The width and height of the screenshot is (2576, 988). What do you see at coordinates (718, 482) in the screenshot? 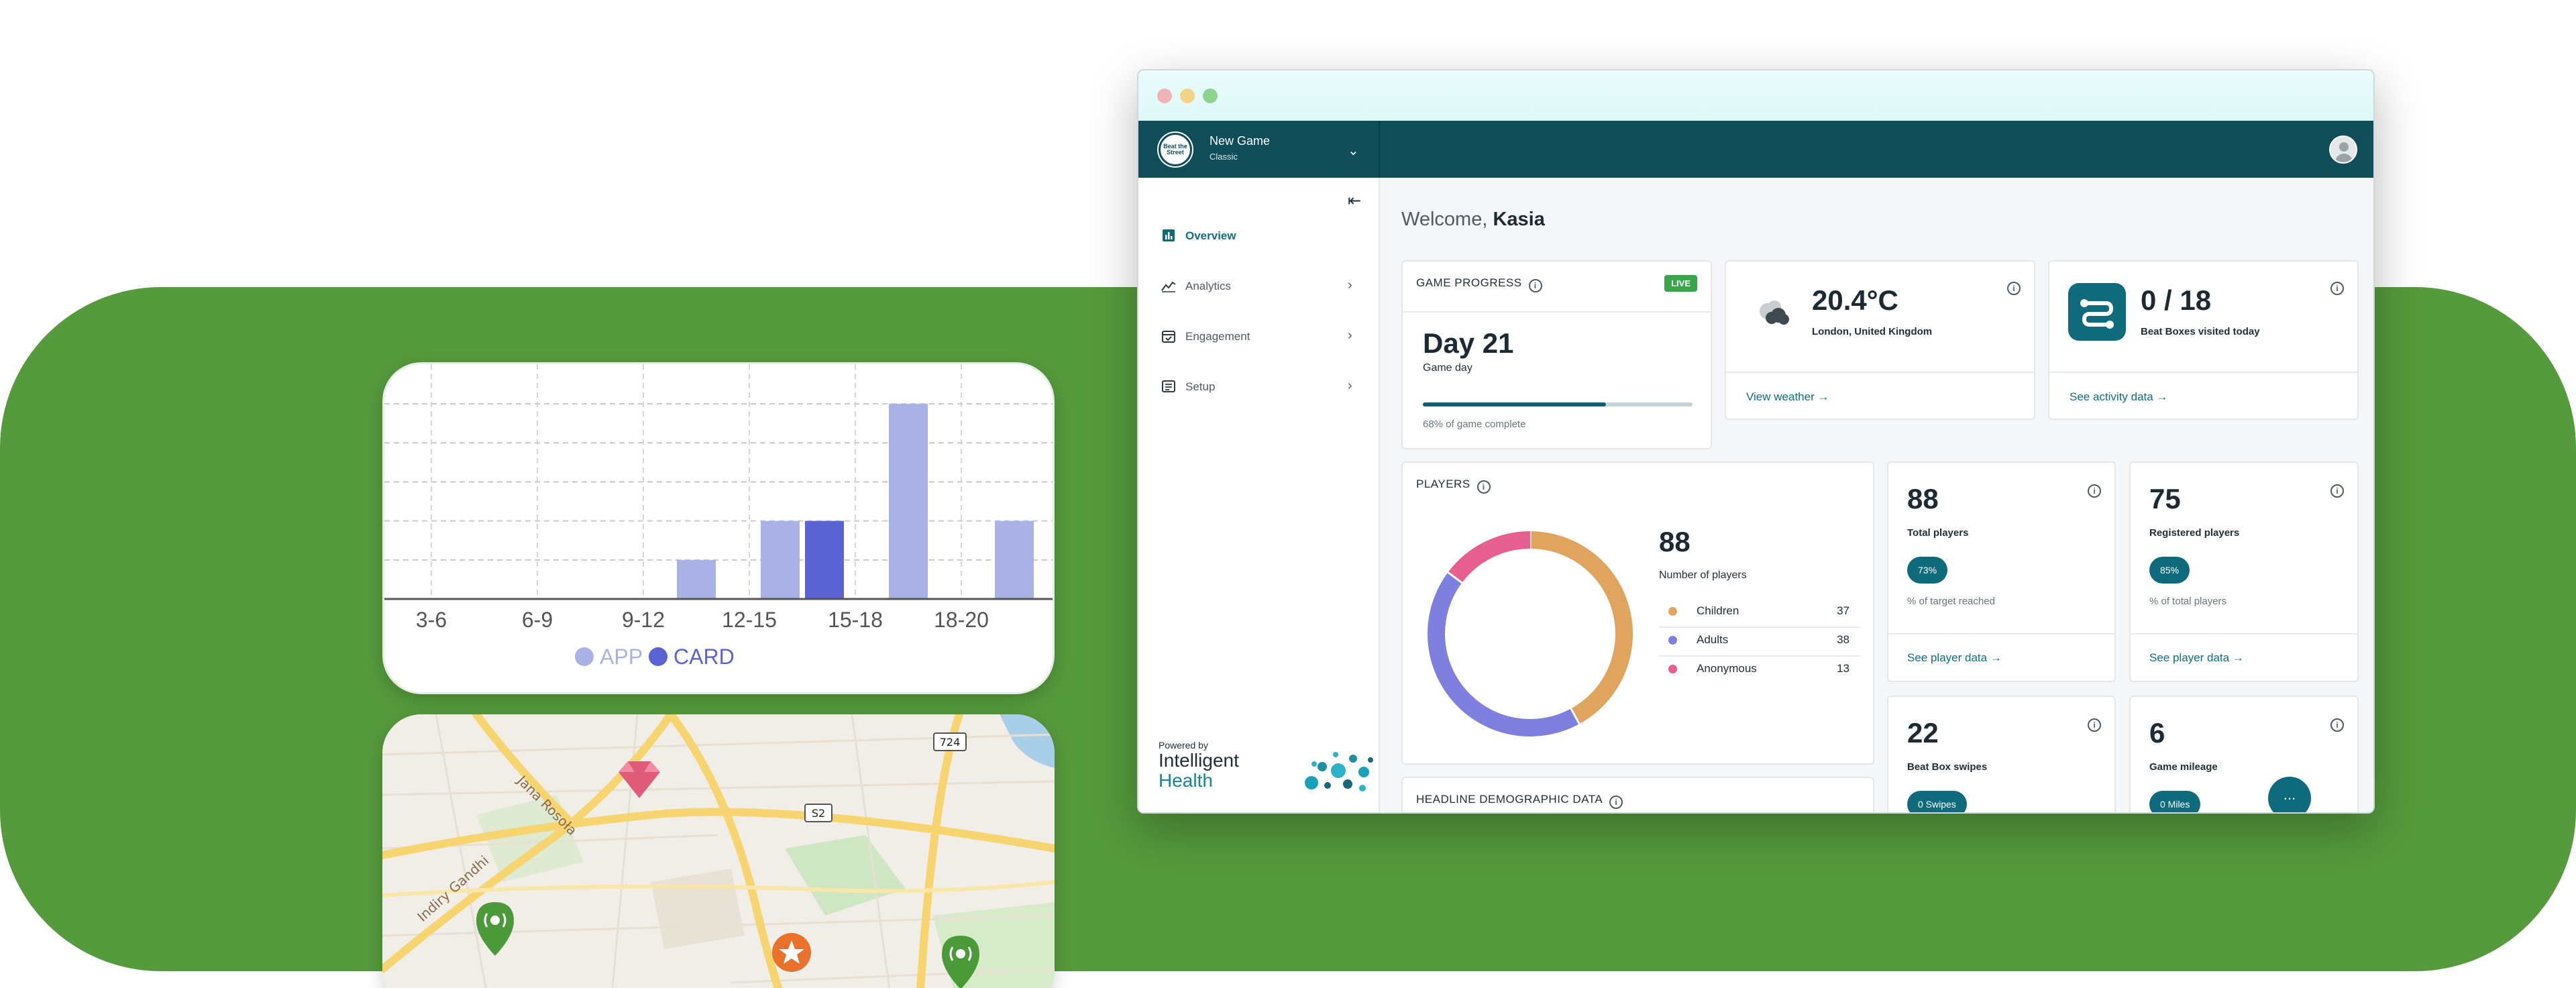
I see `chart-grid` at bounding box center [718, 482].